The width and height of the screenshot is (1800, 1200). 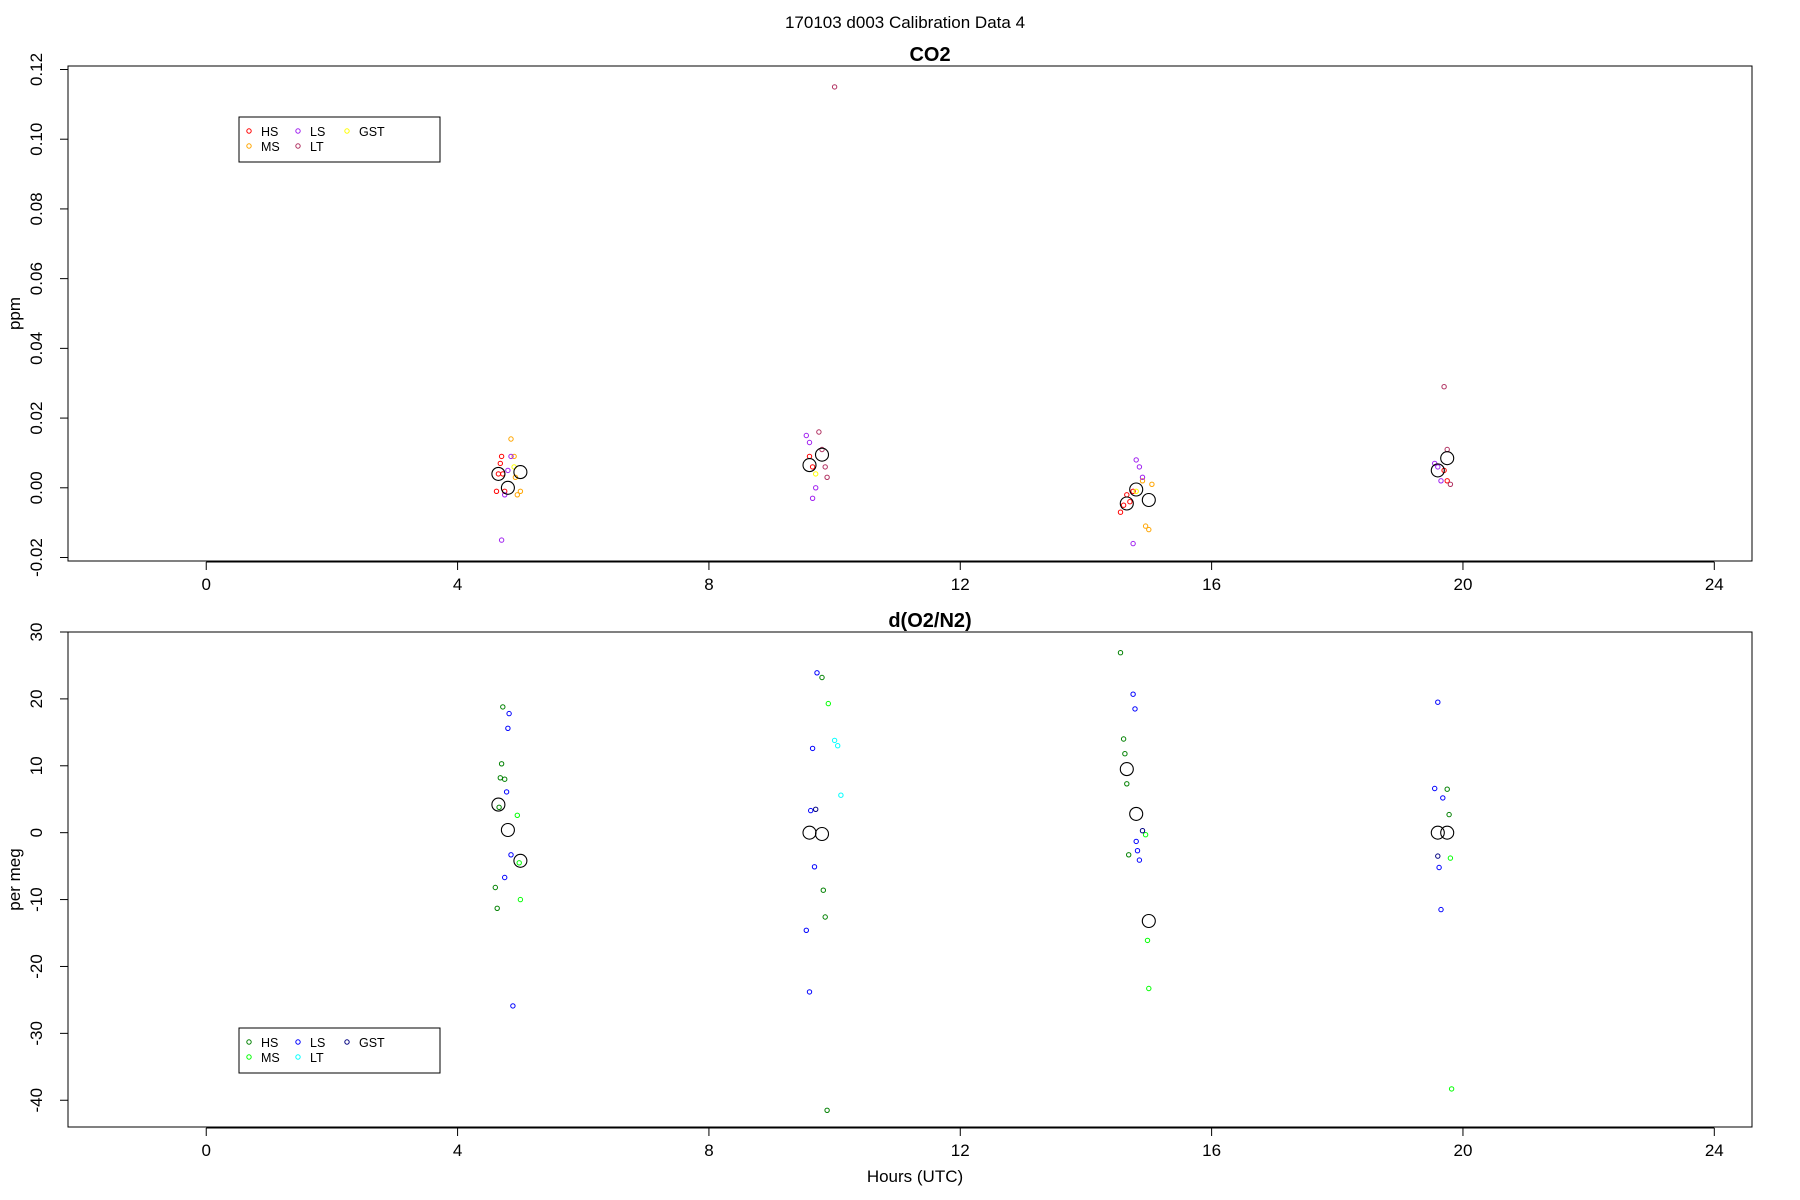 I want to click on legend-label: HS, so click(x=269, y=132).